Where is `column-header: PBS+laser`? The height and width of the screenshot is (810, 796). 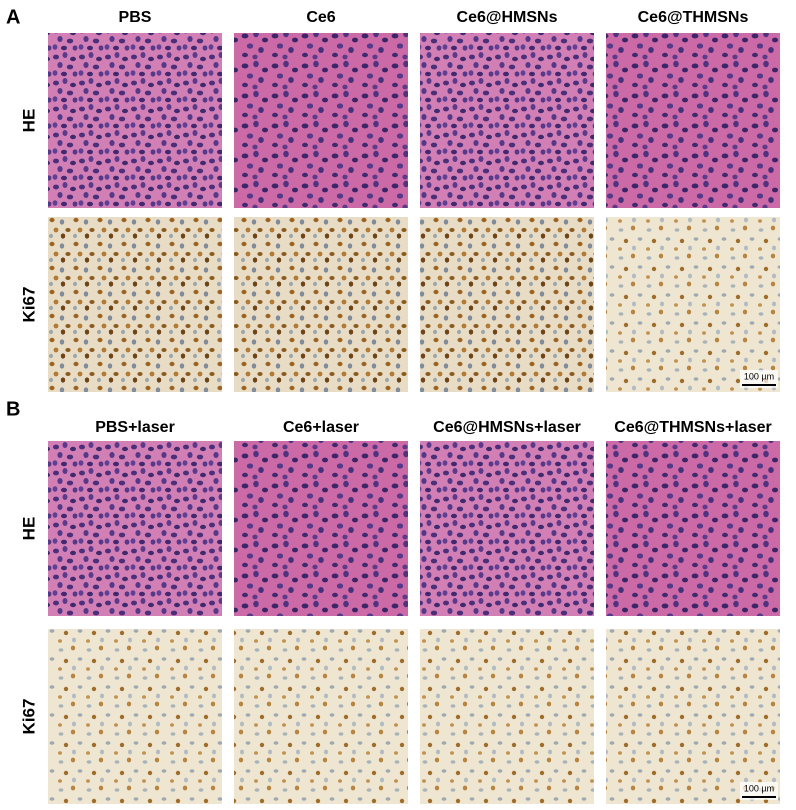
column-header: PBS+laser is located at coordinates (135, 427).